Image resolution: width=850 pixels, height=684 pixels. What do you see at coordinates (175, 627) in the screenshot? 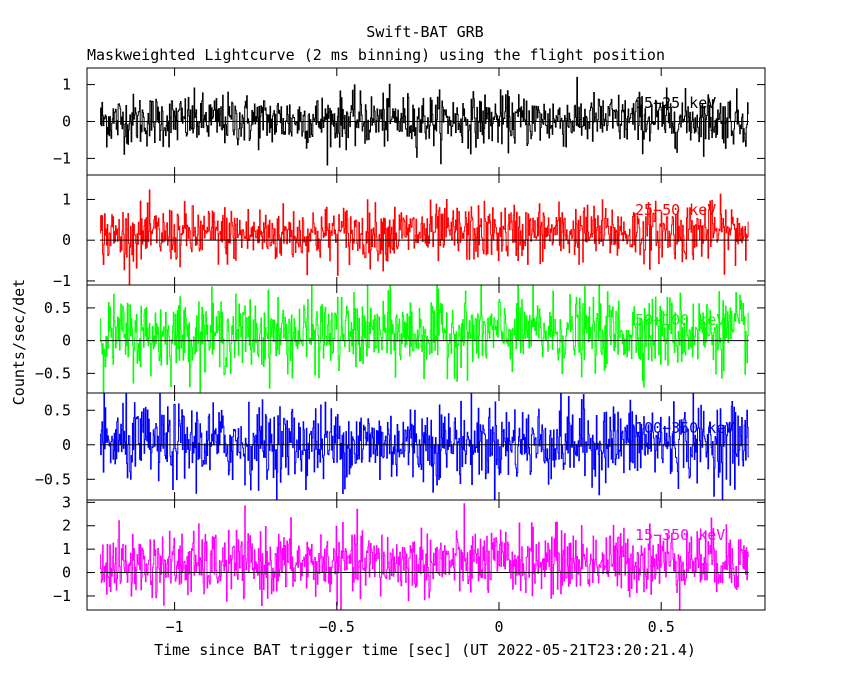
I see `x-tick-label: −1` at bounding box center [175, 627].